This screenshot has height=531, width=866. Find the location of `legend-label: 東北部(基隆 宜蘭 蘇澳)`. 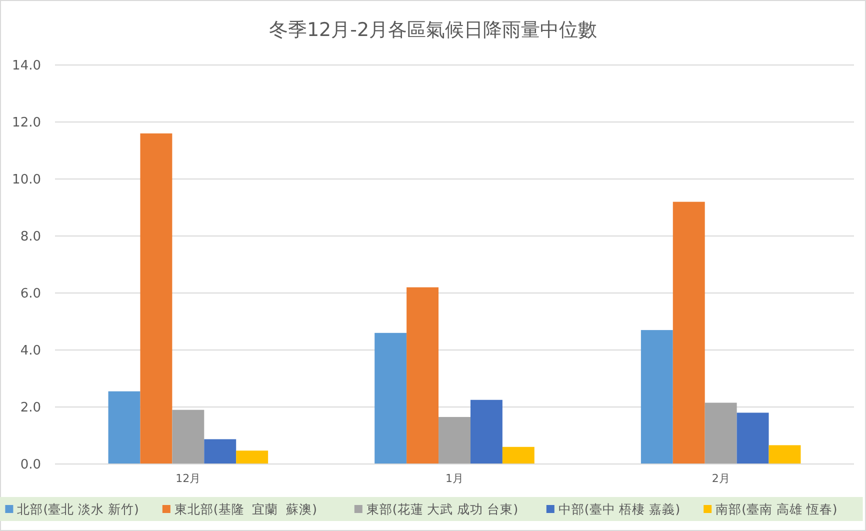

legend-label: 東北部(基隆 宜蘭 蘇澳) is located at coordinates (246, 508).